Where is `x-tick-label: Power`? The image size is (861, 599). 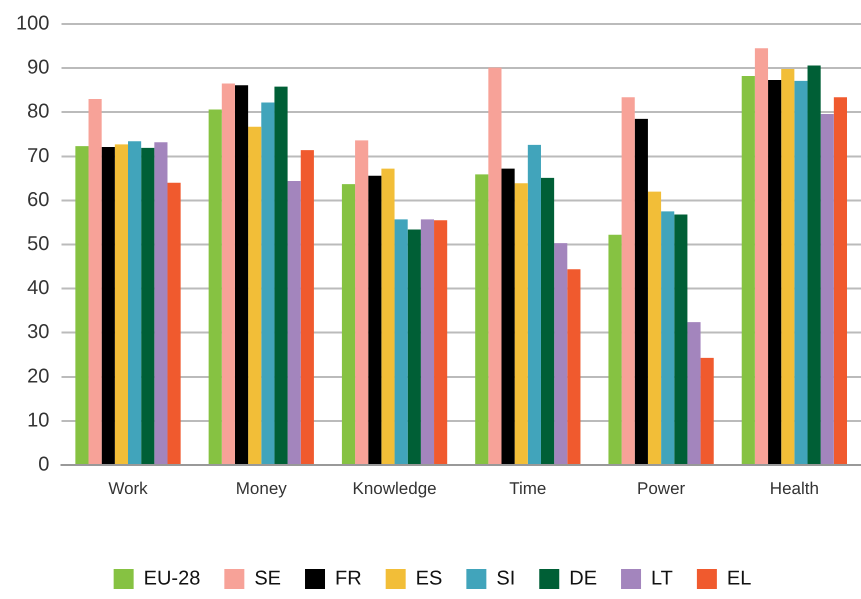 x-tick-label: Power is located at coordinates (661, 488).